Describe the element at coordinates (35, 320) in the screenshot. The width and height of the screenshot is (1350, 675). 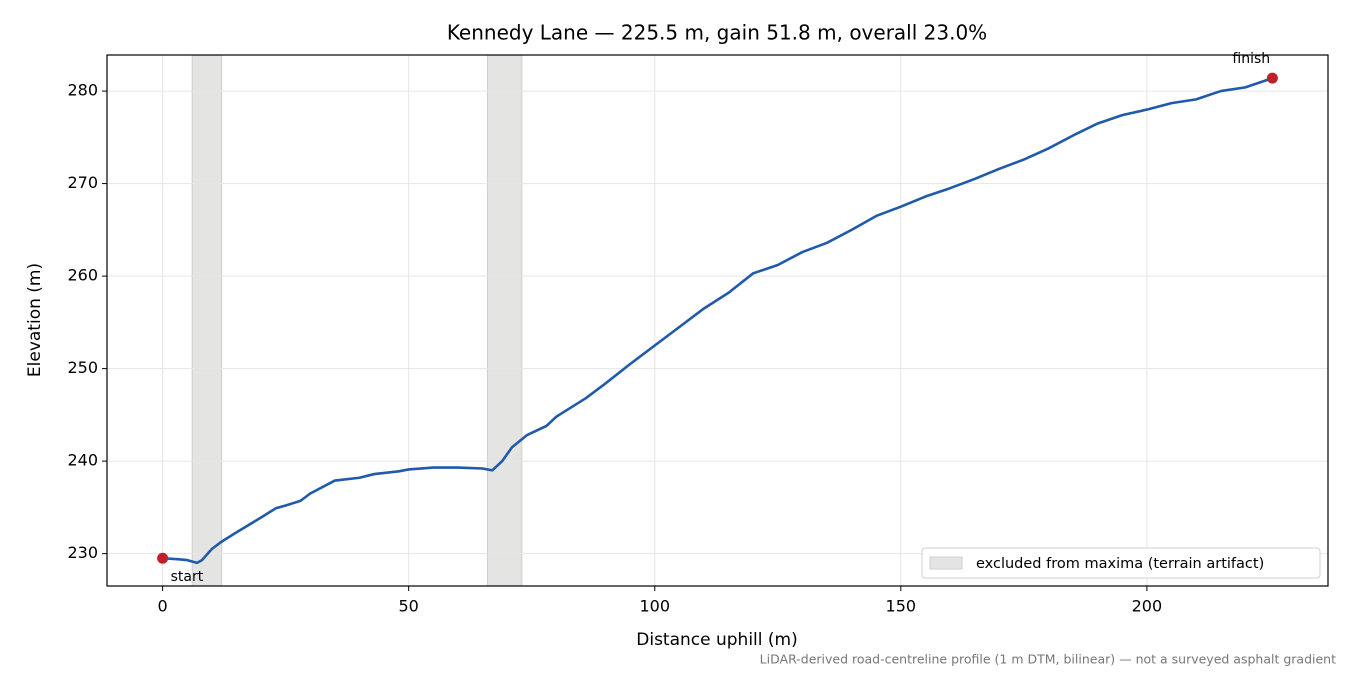
I see `y-axis-label: Elevation (m)` at that location.